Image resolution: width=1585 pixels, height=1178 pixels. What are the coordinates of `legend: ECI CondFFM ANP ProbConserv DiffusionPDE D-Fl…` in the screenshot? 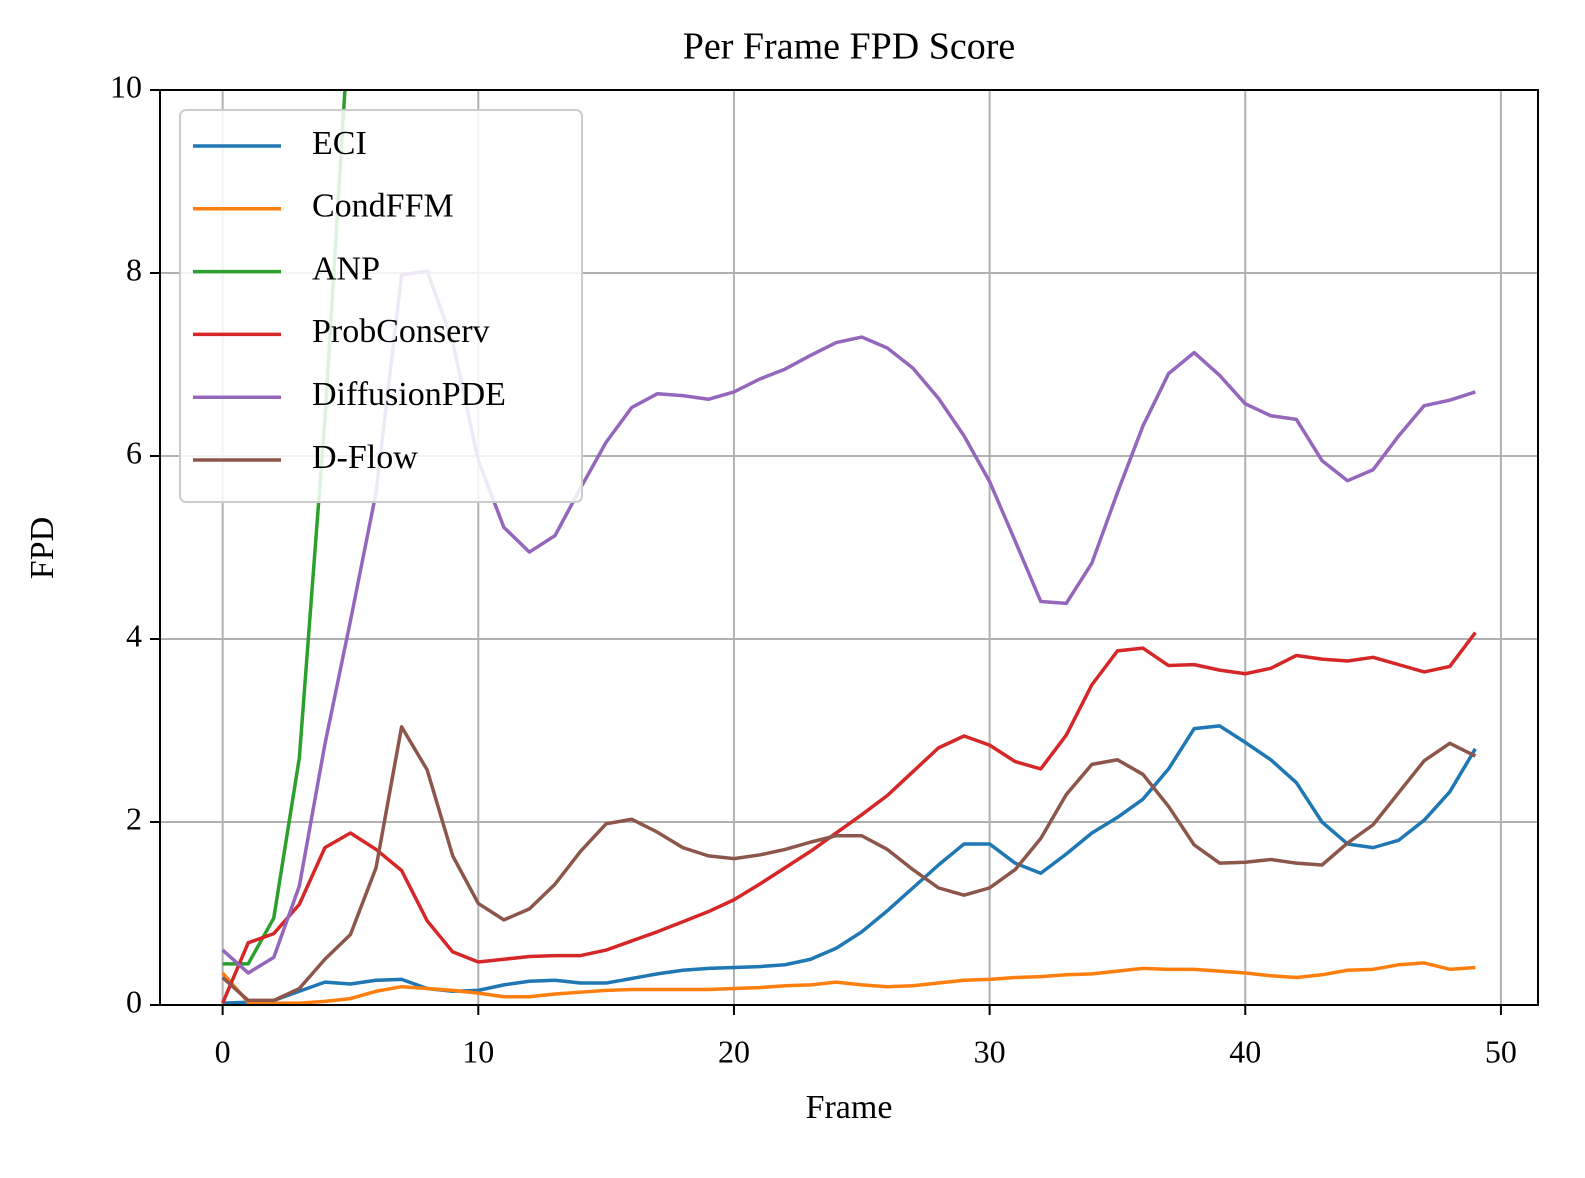 It's located at (381, 306).